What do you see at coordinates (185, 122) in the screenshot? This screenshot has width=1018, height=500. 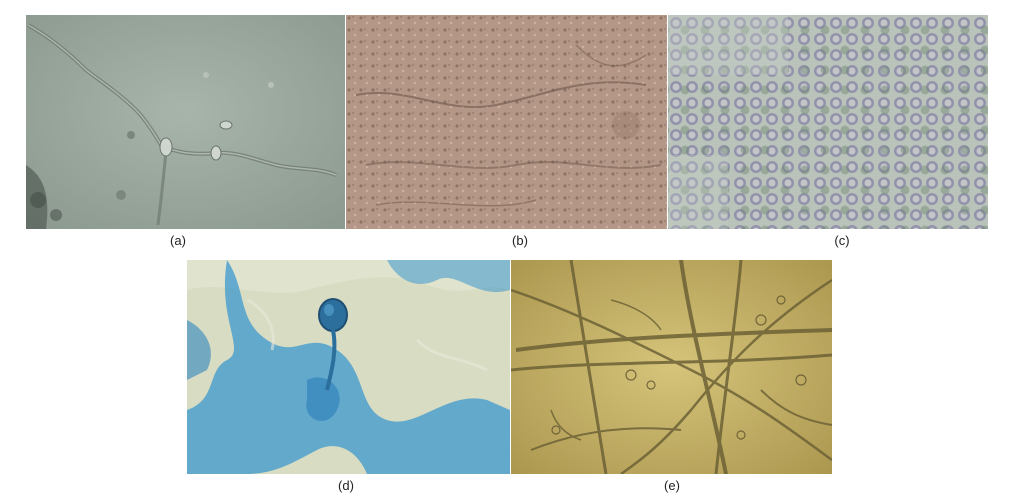 I see `micrograph-panel-a` at bounding box center [185, 122].